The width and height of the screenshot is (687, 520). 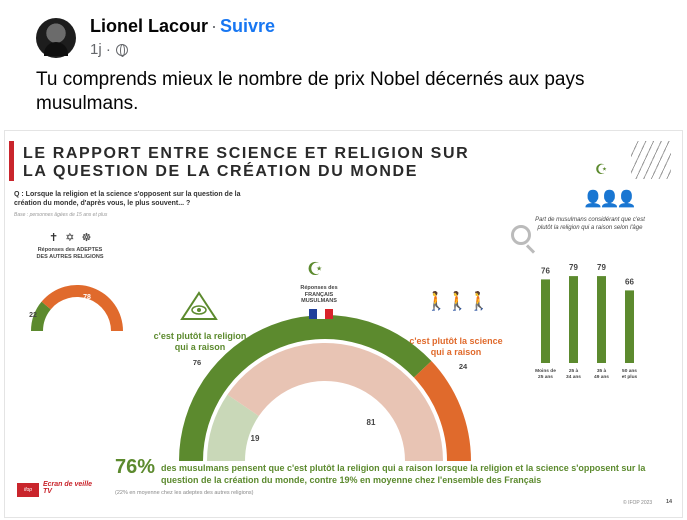 What do you see at coordinates (630, 377) in the screenshot?
I see `age-bar-category-3-line2: et plus` at bounding box center [630, 377].